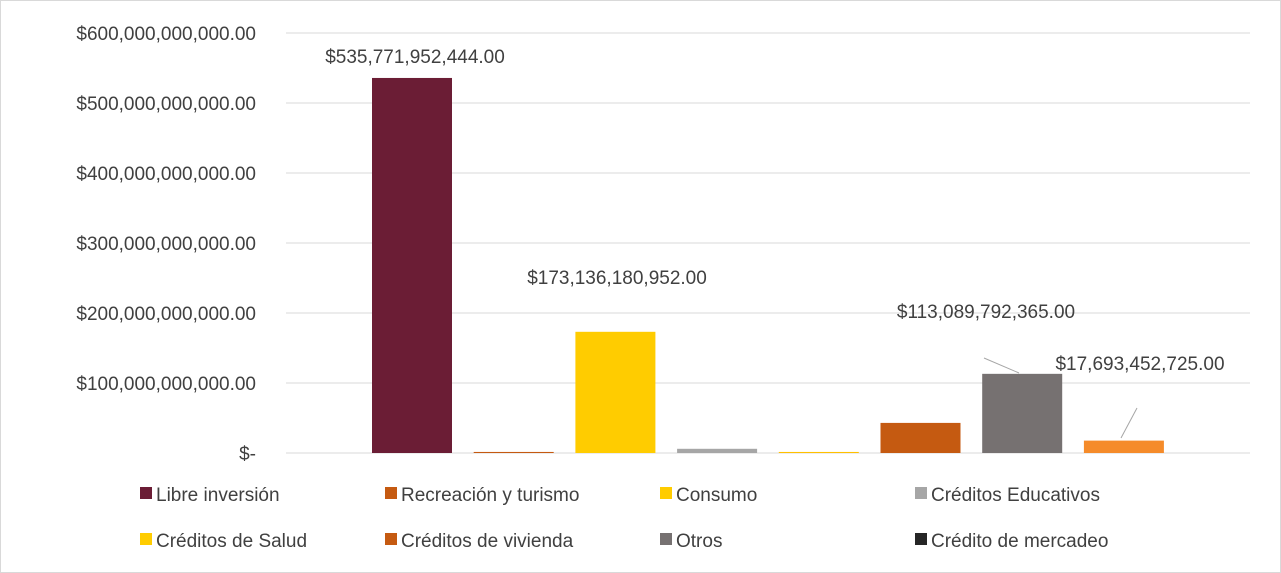 The image size is (1281, 573). I want to click on legend-label: Crédito de mercadeo, so click(1019, 541).